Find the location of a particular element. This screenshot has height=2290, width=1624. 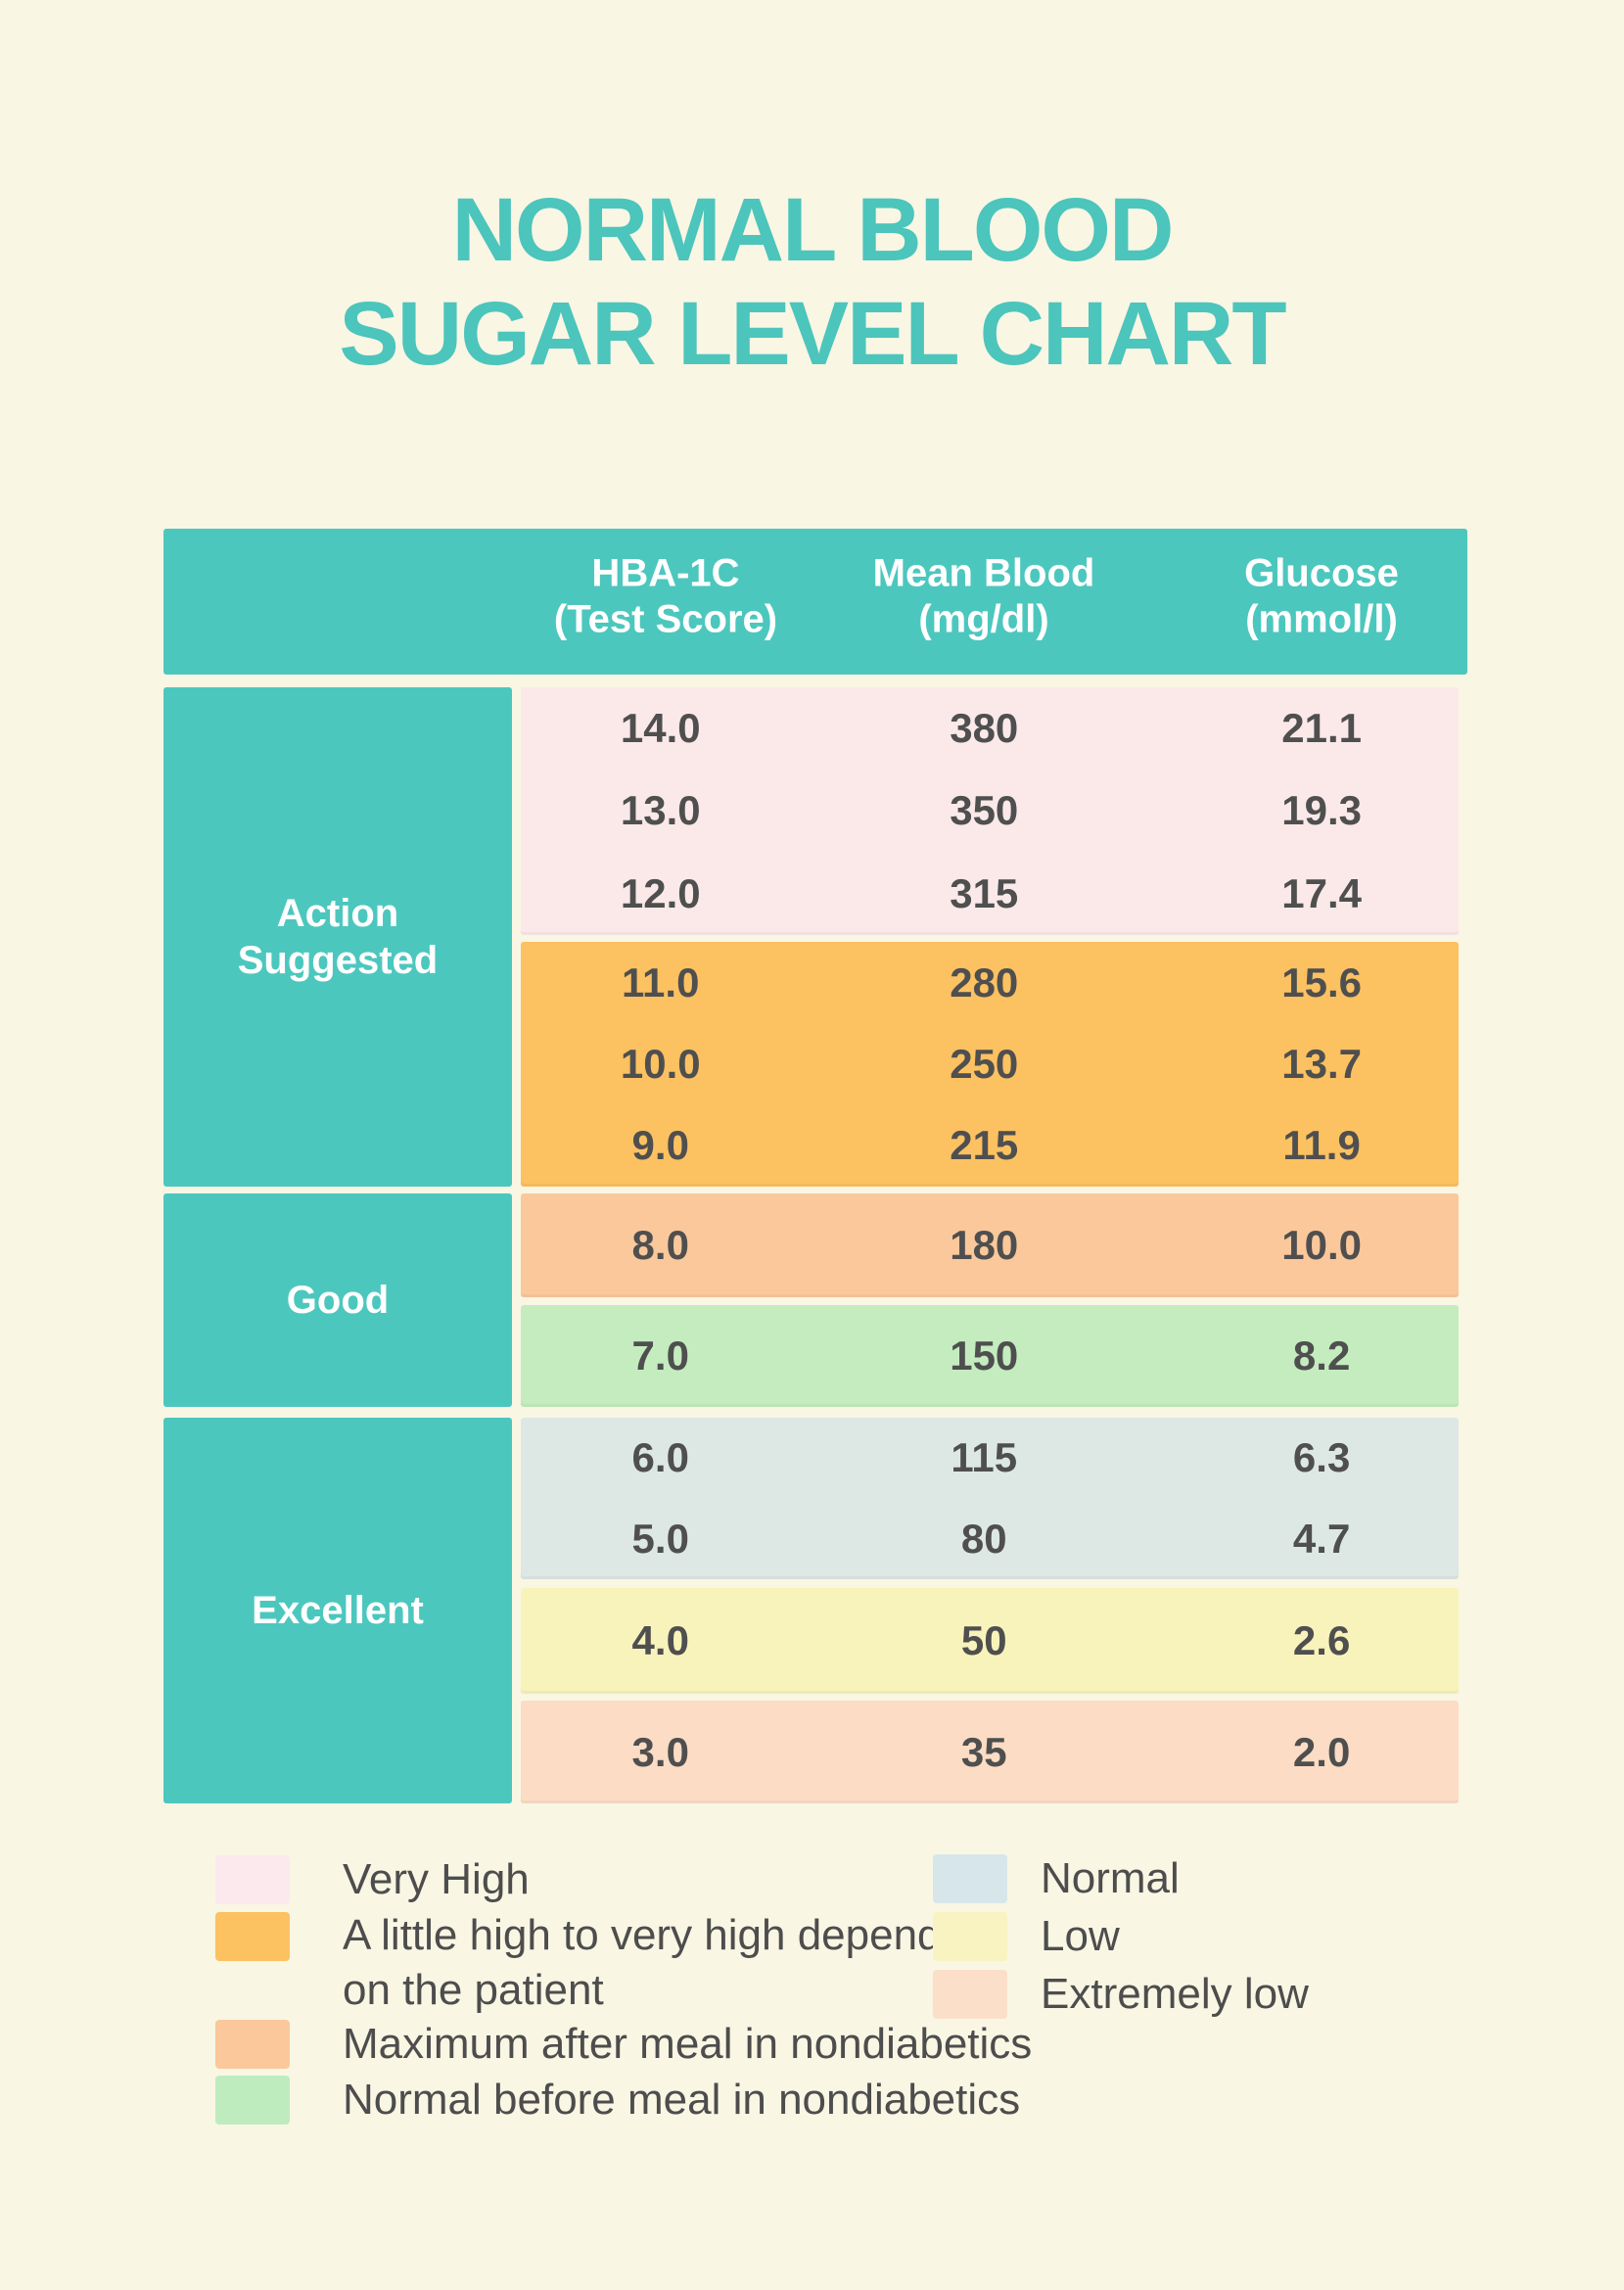

cell-glucose: 2.6 is located at coordinates (1321, 1640).